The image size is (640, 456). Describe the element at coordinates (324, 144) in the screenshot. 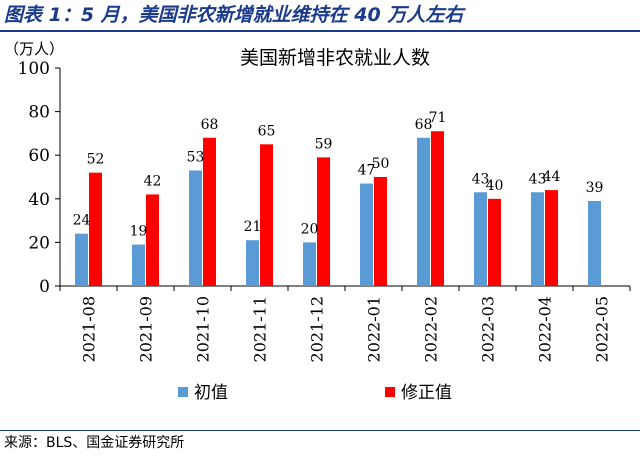

I see `data-label: 59` at that location.